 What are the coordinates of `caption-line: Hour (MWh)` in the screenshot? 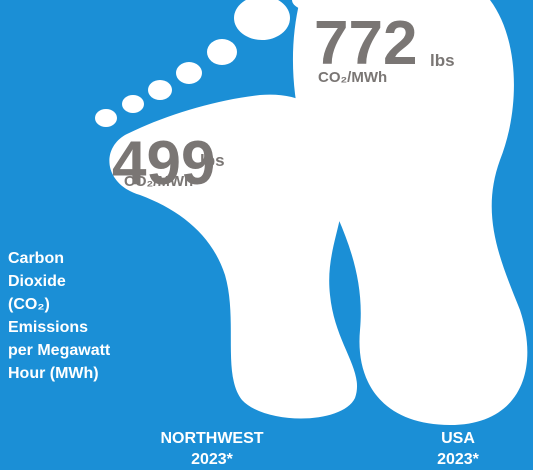 It's located at (53, 373).